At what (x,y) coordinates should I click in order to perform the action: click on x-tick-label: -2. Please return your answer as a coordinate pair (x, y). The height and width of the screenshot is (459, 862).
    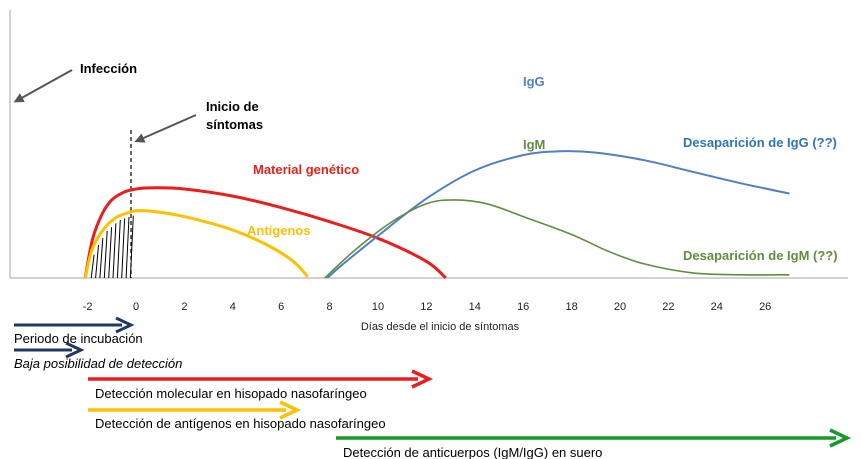
    Looking at the image, I should click on (88, 307).